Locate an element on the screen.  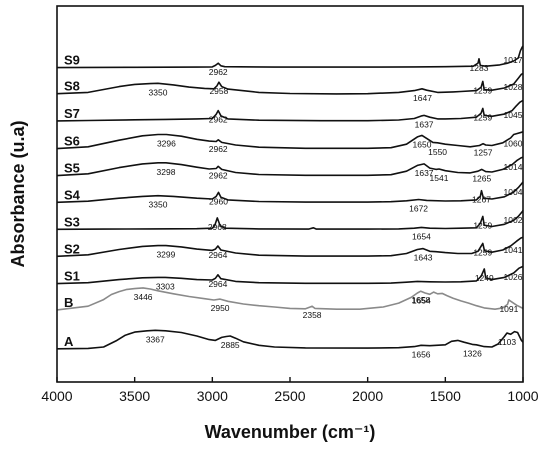
y-axis-title: Absorbance (u.a) is located at coordinates (18, 193).